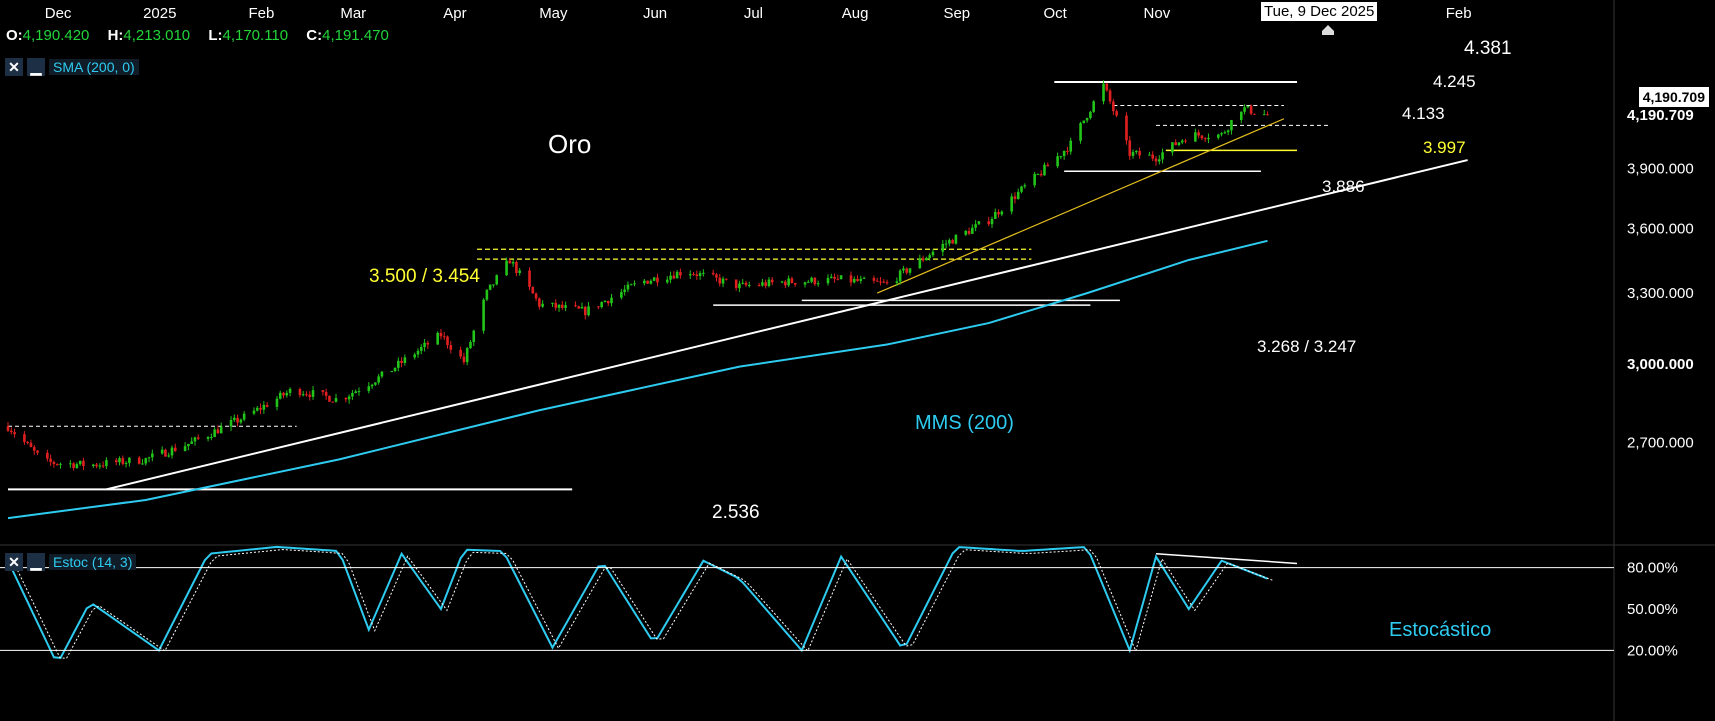  I want to click on crosshair-marker-icon, so click(1328, 30).